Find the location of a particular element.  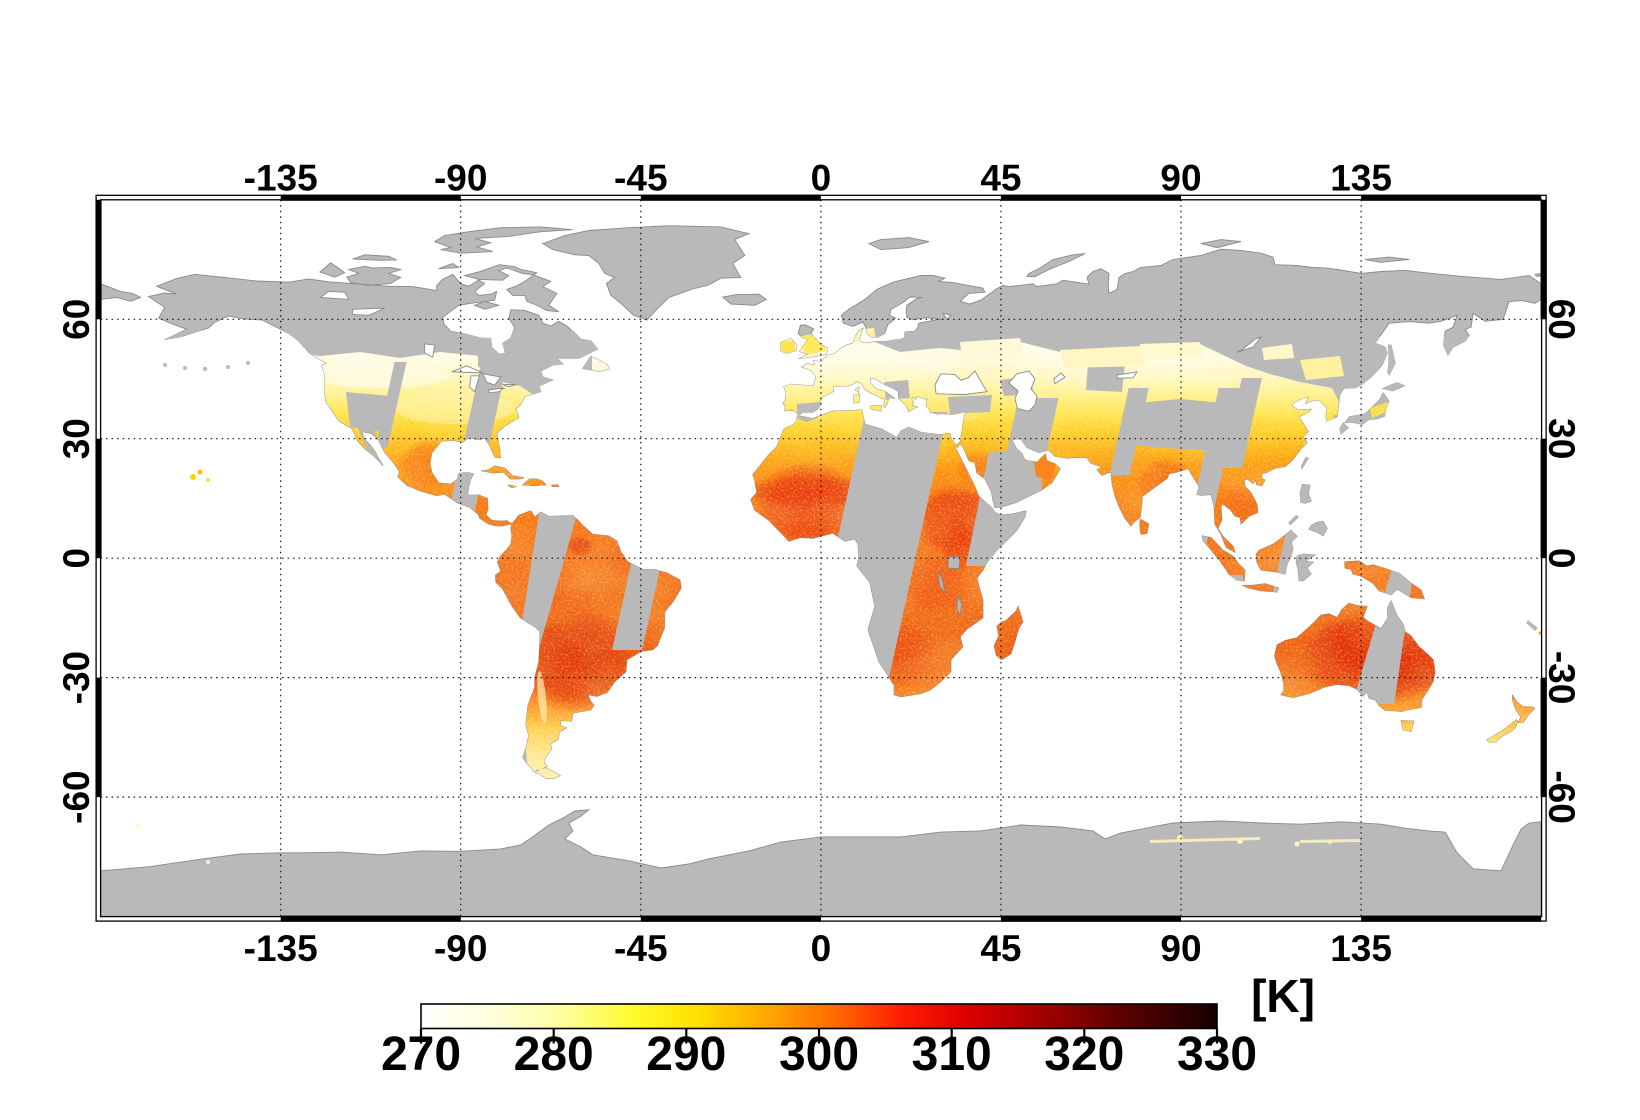

svg-text: 300 is located at coordinates (819, 1054).